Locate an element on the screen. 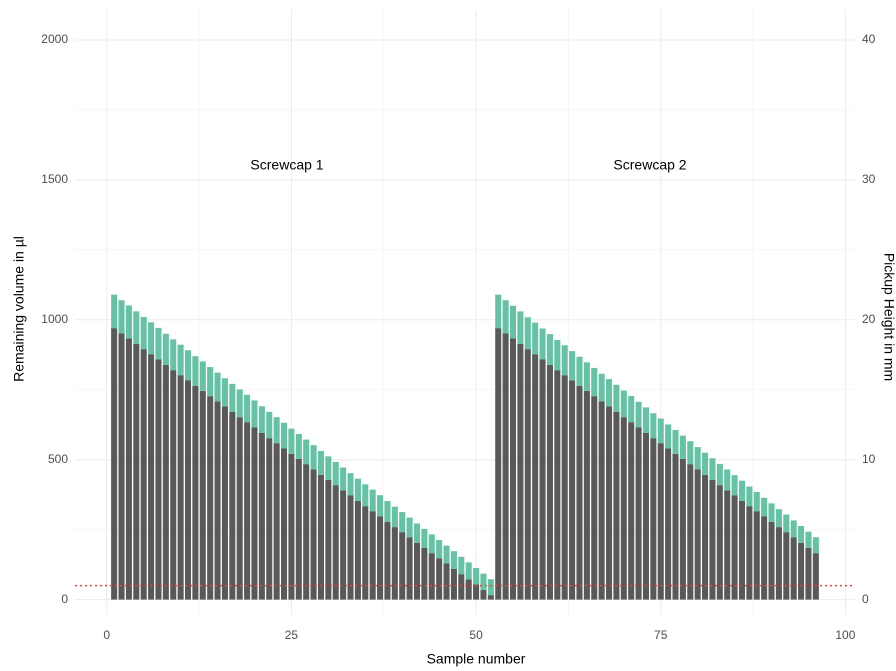 Image resolution: width=896 pixels, height=671 pixels. y-tick-label: 1000 is located at coordinates (54, 319).